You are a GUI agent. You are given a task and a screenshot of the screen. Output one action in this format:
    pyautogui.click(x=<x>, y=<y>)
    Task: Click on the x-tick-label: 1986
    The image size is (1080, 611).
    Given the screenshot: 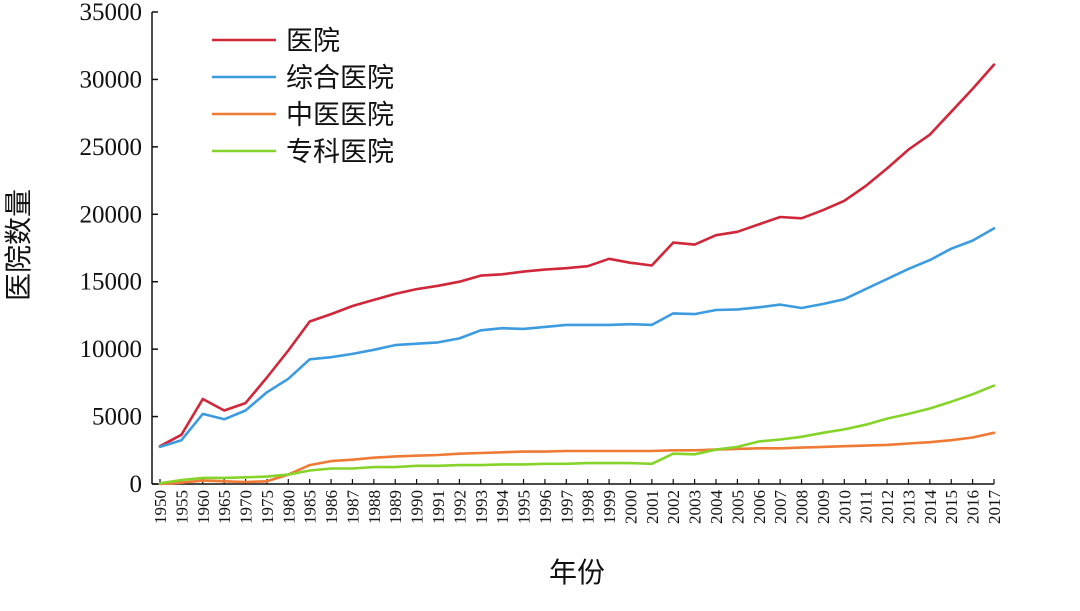 What is the action you would take?
    pyautogui.click(x=331, y=507)
    